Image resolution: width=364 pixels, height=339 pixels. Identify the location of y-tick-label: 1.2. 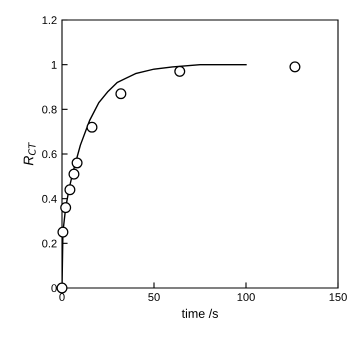
(49, 20).